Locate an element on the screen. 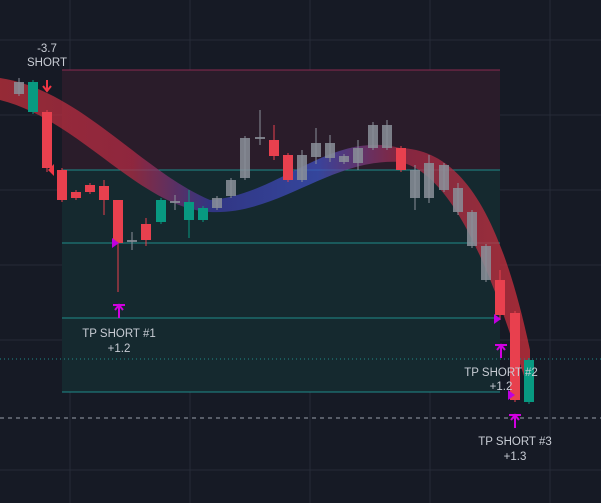 This screenshot has width=601, height=503. signal-label: TP SHORT #1 is located at coordinates (119, 334).